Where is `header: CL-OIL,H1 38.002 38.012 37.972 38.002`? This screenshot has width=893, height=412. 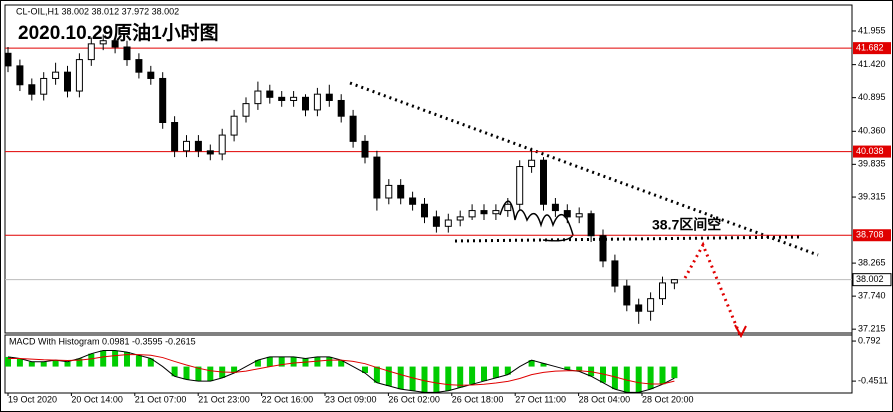
header: CL-OIL,H1 38.002 38.012 37.972 38.002 is located at coordinates (97, 11).